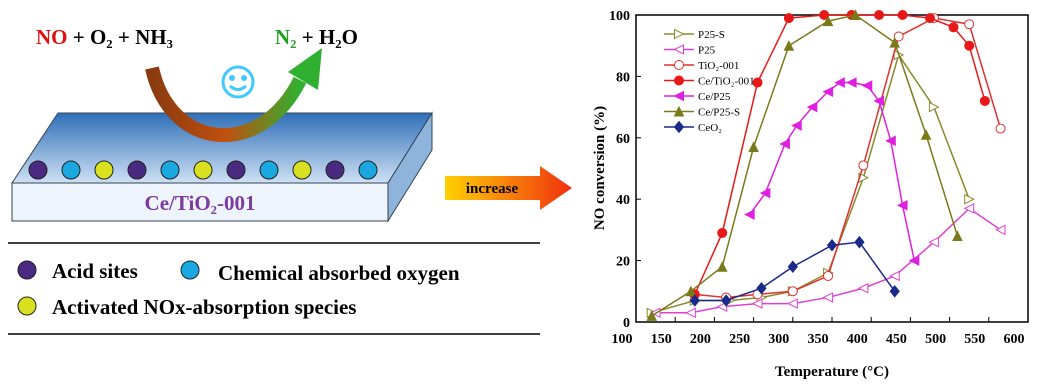 Image resolution: width=1052 pixels, height=385 pixels. Describe the element at coordinates (203, 170) in the screenshot. I see `surface-dots` at that location.